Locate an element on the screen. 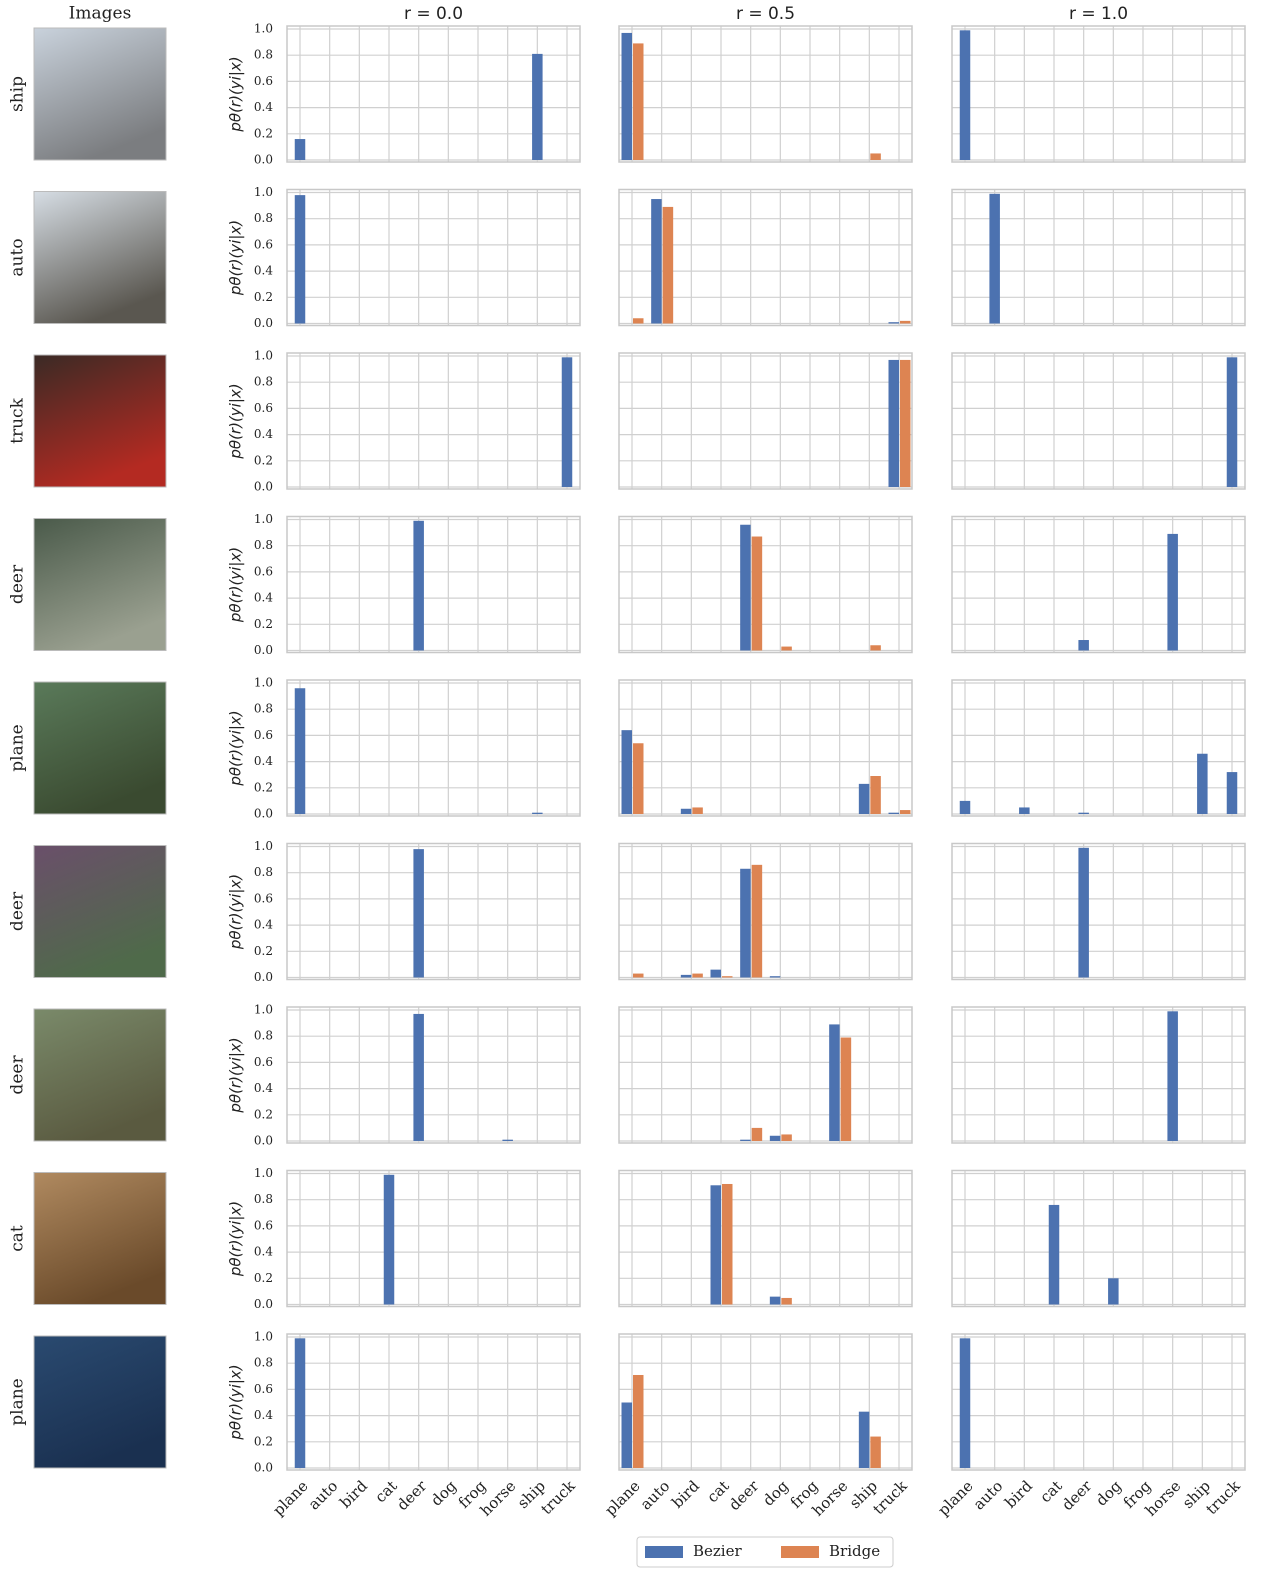  legend-label: Bridge is located at coordinates (854, 1551).